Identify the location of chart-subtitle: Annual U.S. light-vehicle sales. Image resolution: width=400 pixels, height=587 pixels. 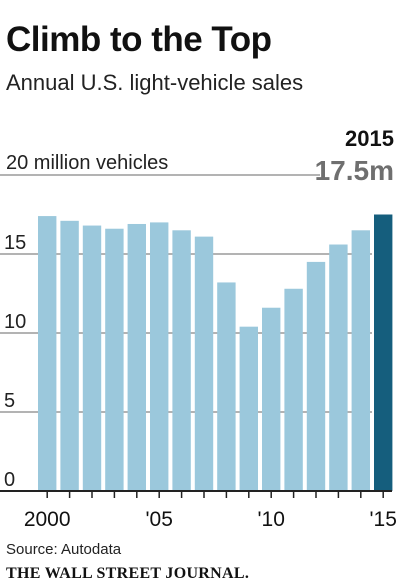
(155, 82).